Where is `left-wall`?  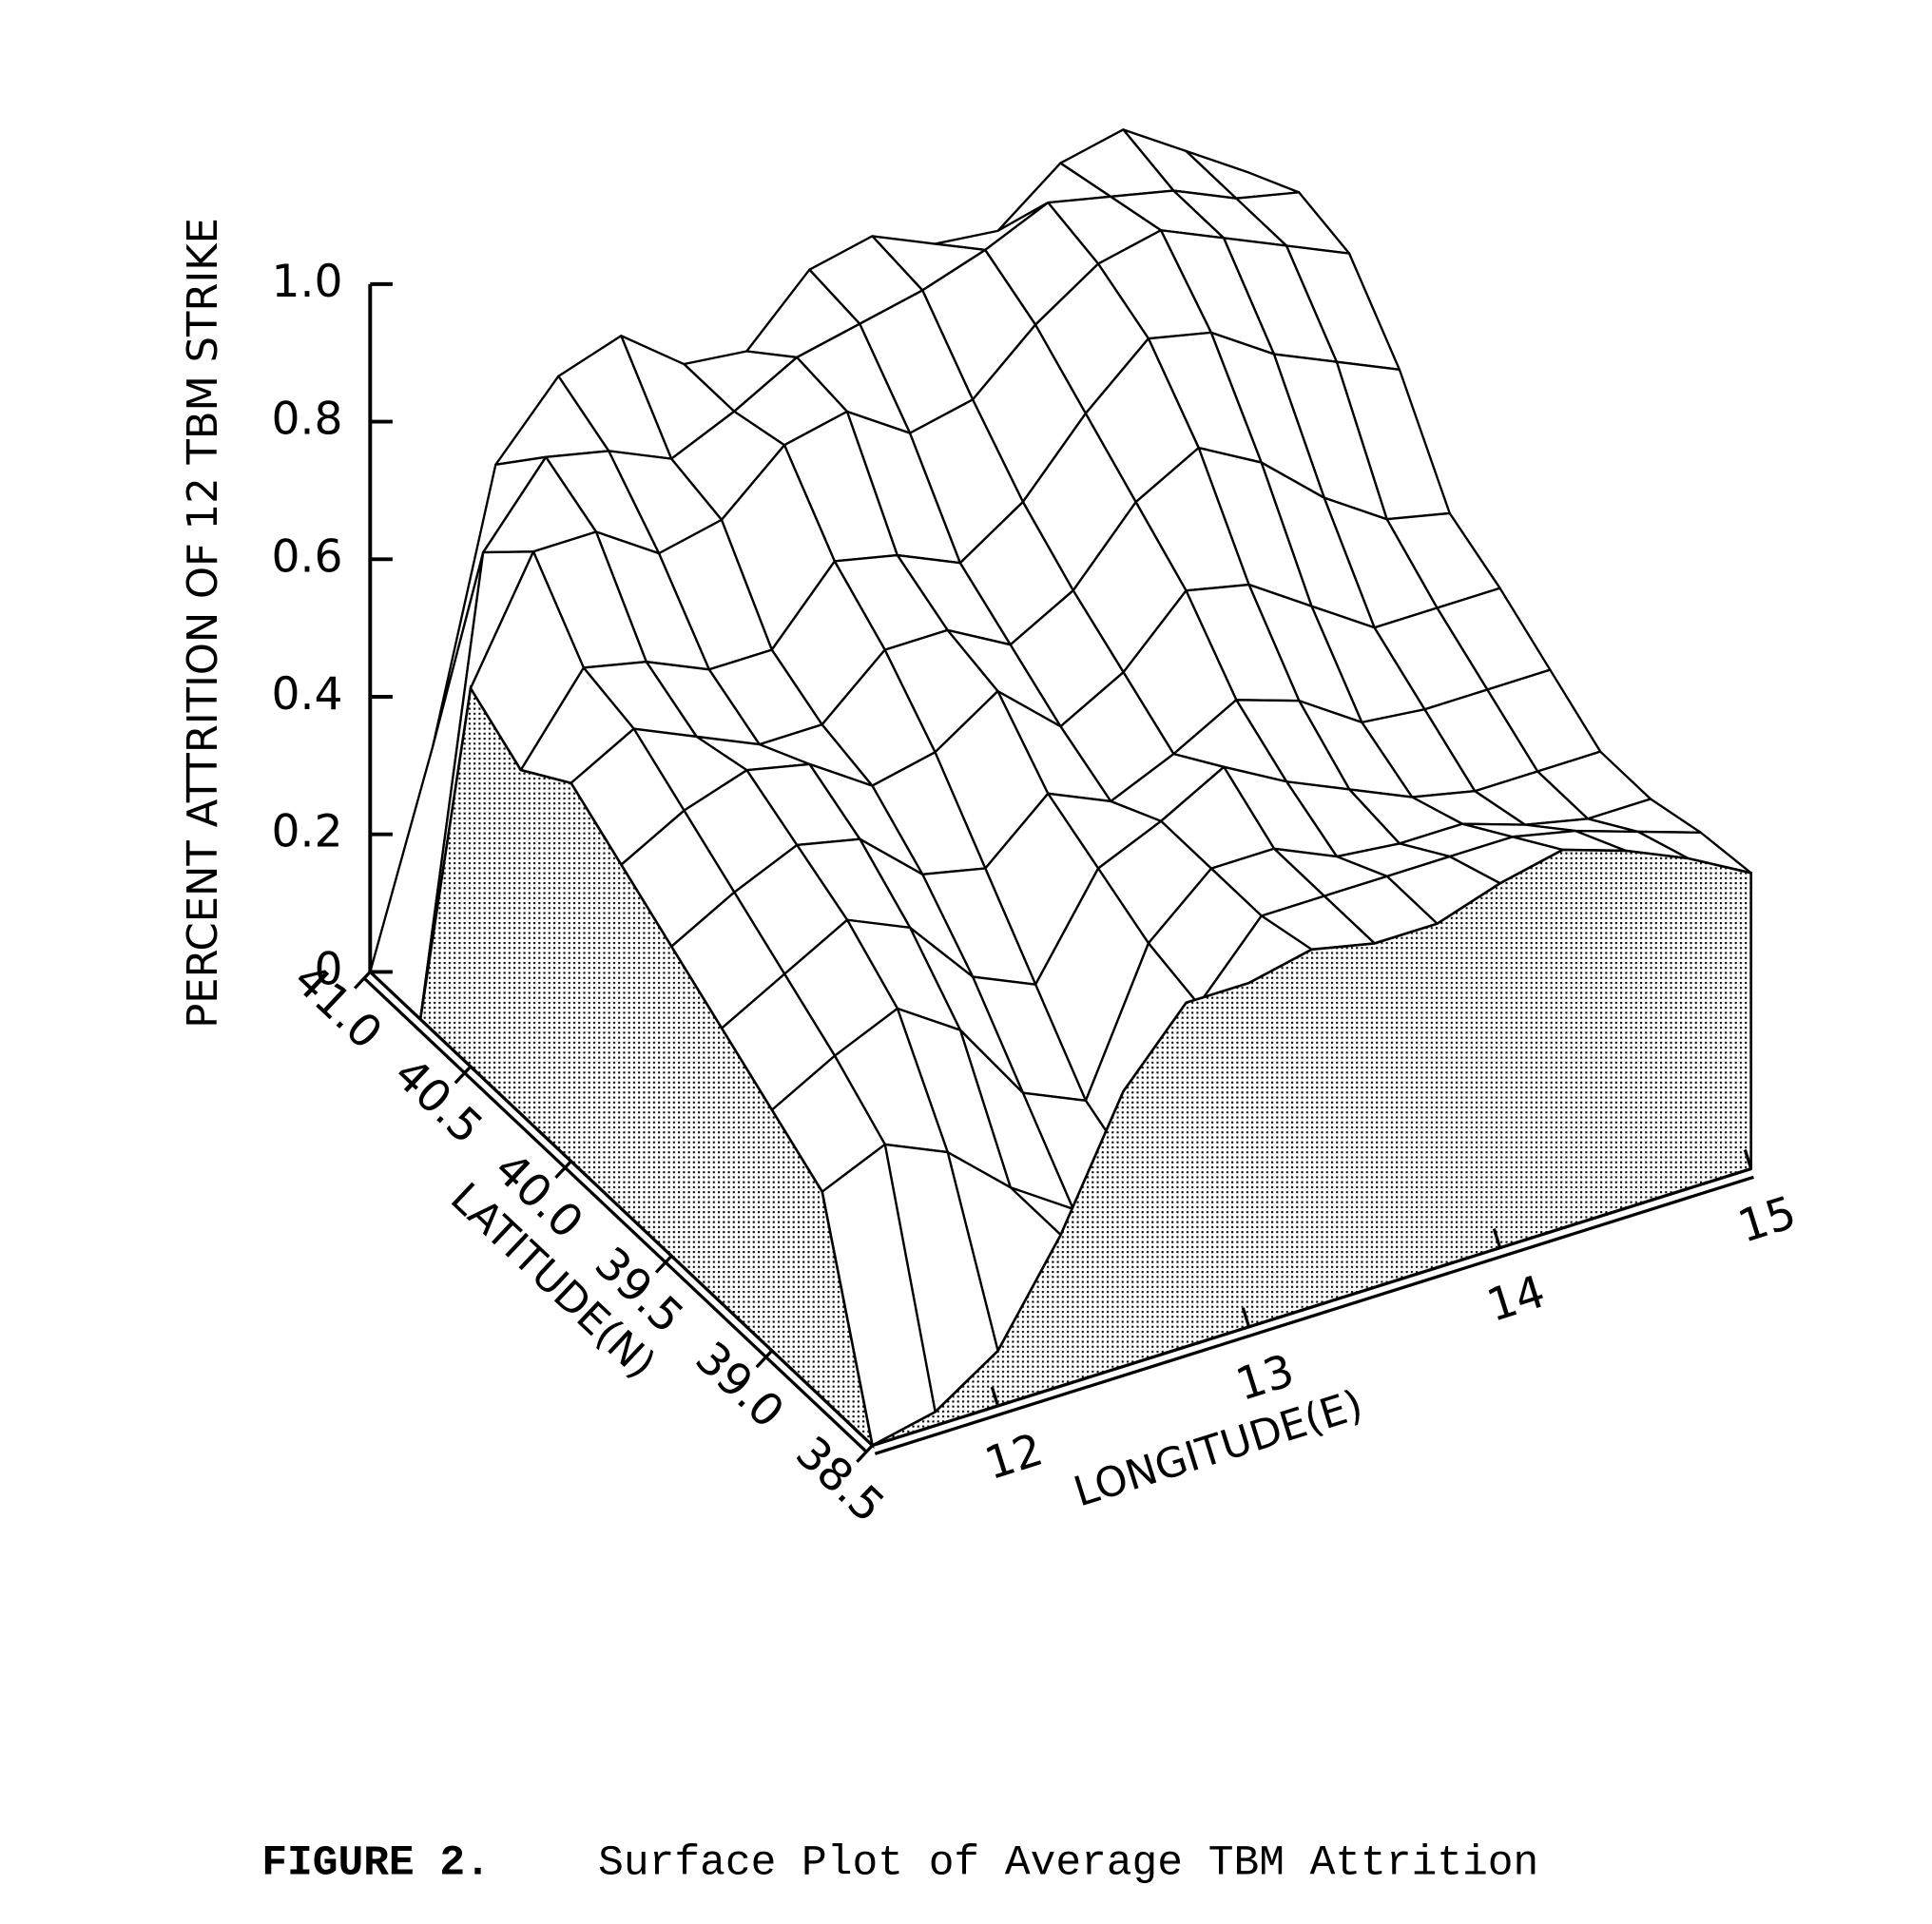 left-wall is located at coordinates (622, 1067).